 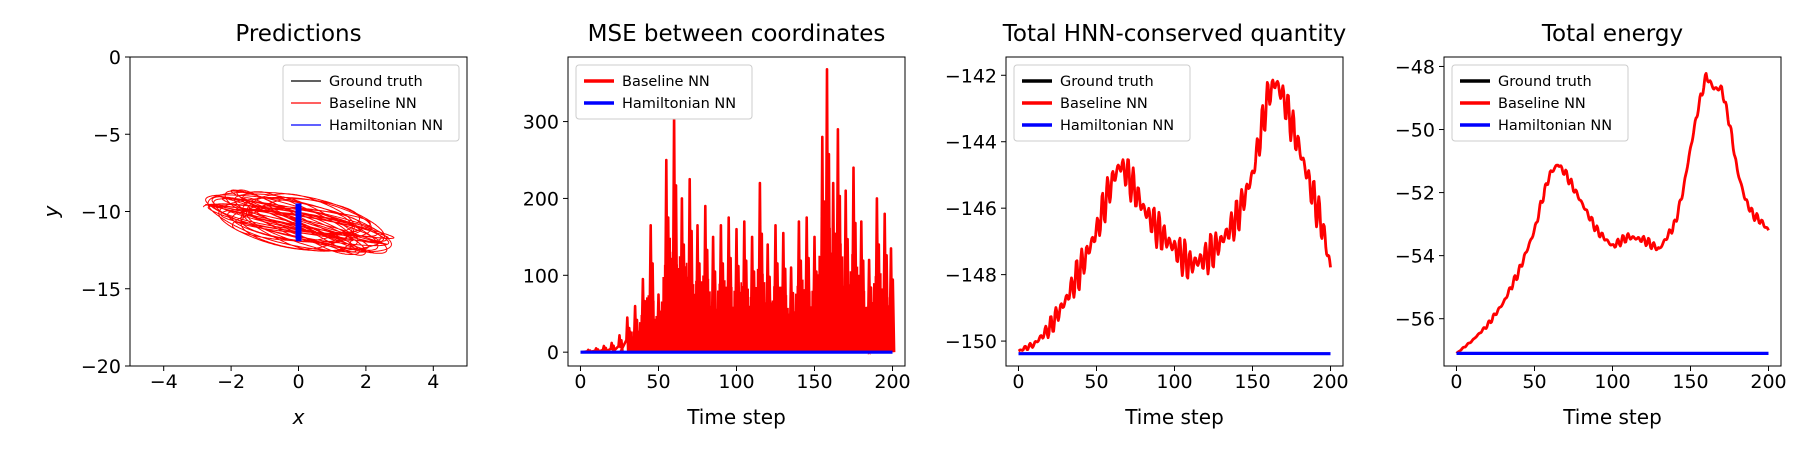 I want to click on y-tick-label: −150, so click(x=971, y=342).